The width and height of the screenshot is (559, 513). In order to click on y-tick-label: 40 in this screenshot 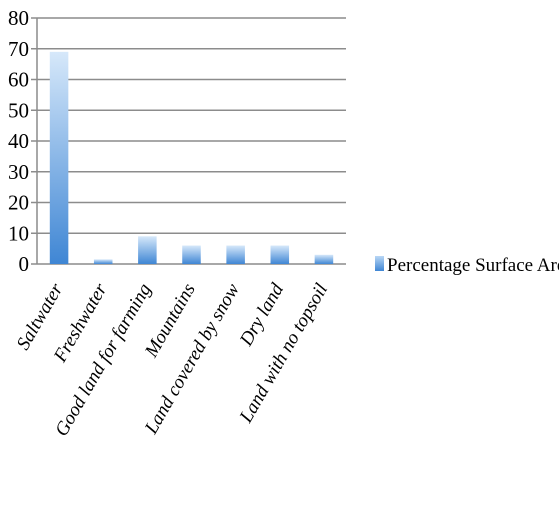, I will do `click(18, 141)`.